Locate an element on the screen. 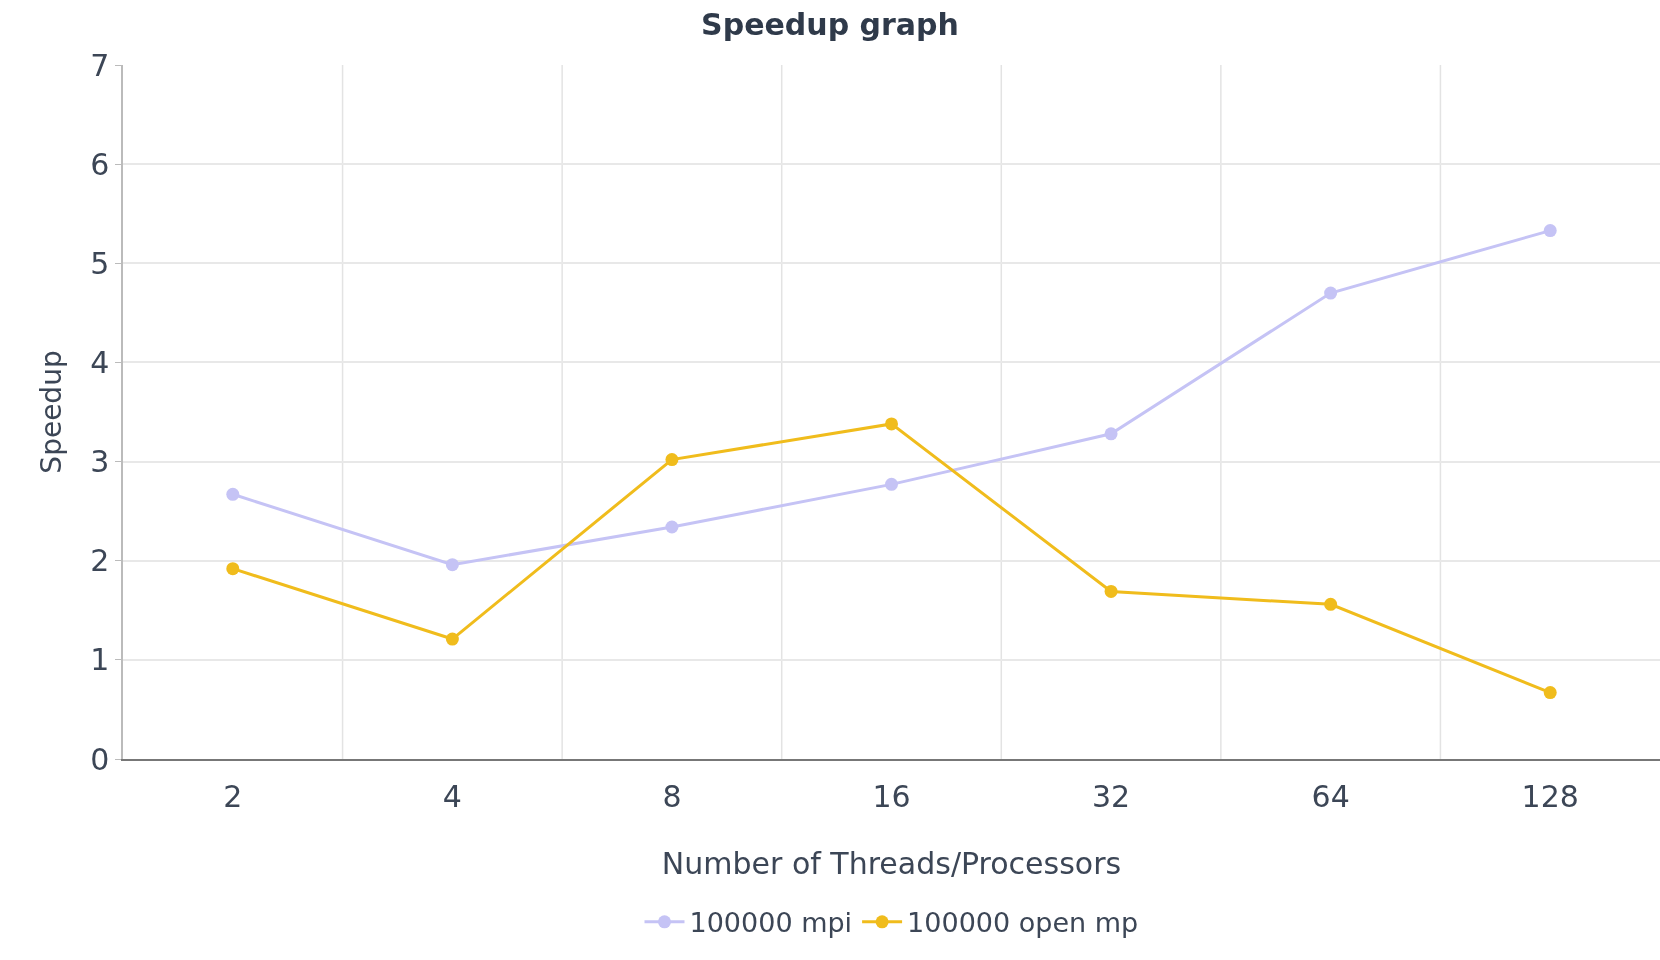 The image size is (1660, 960). y-tick-label: 2 is located at coordinates (100, 561).